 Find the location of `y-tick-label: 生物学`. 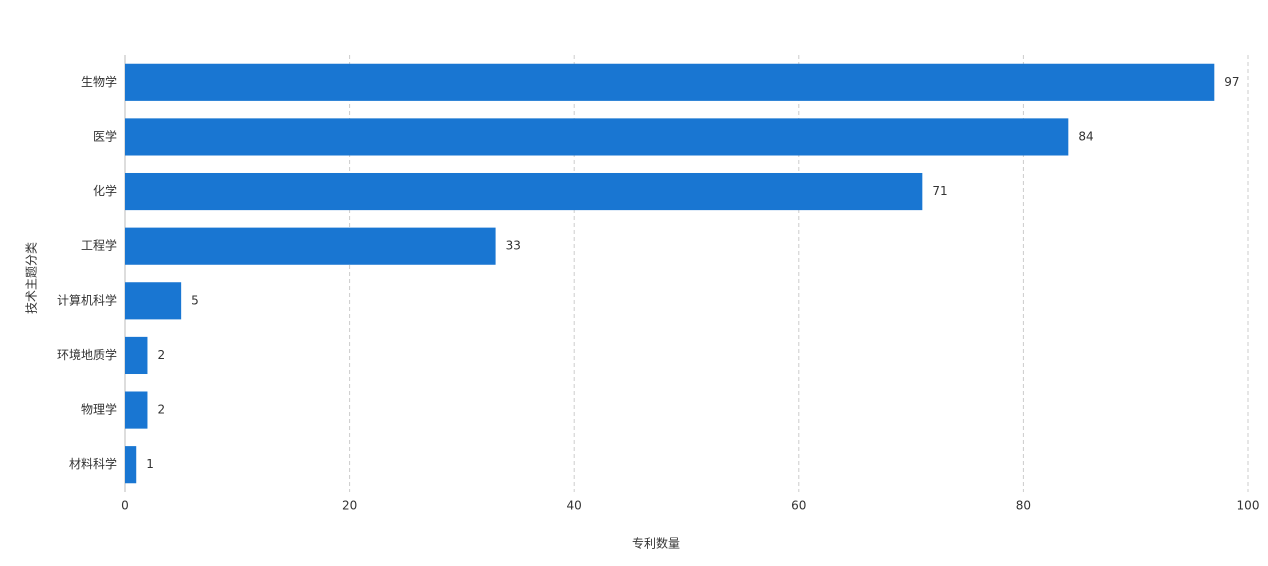

y-tick-label: 生物学 is located at coordinates (99, 81).